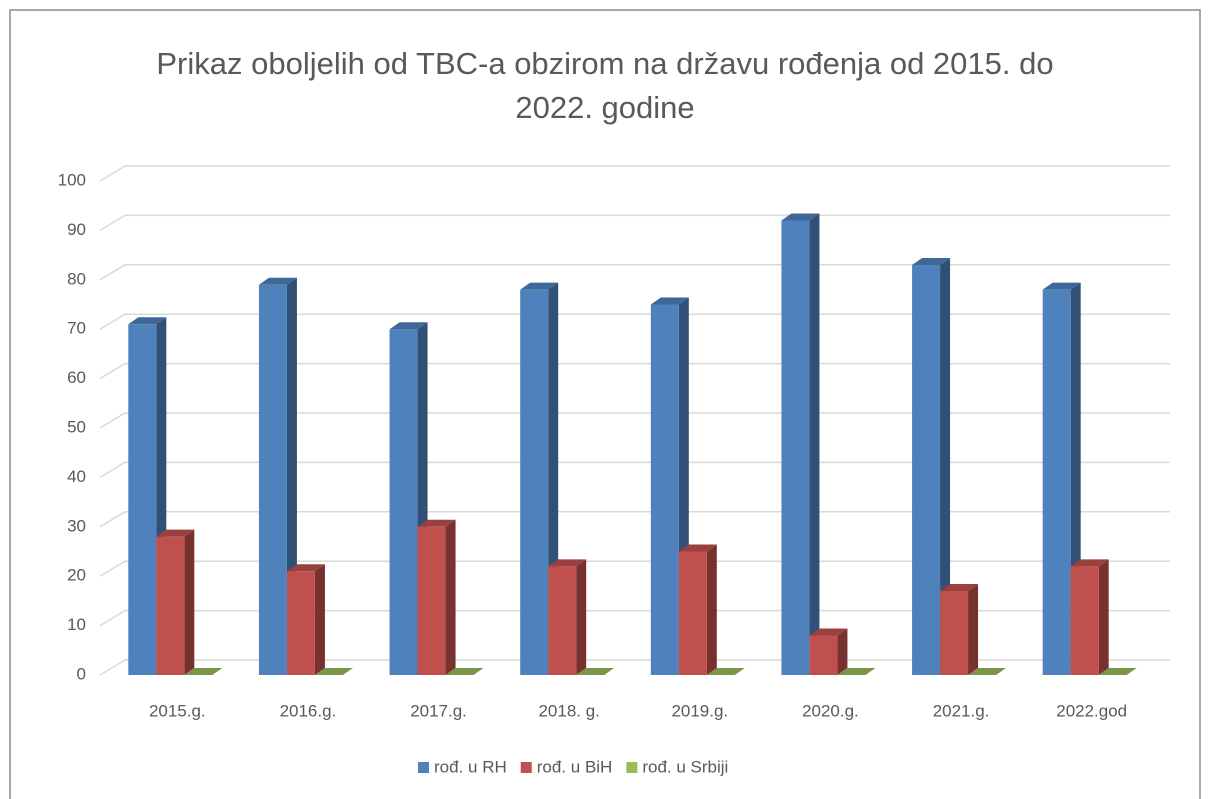 This screenshot has height=799, width=1211. Describe the element at coordinates (568, 710) in the screenshot. I see `x-tick-label: 2018. g.` at that location.